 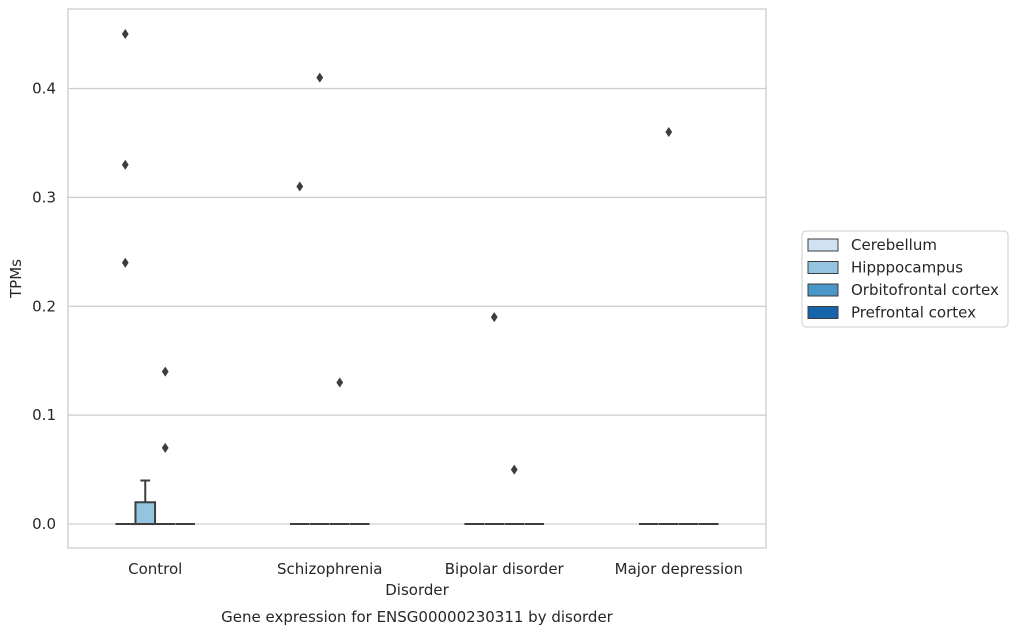 I want to click on x-tick-label: Control, so click(x=155, y=569).